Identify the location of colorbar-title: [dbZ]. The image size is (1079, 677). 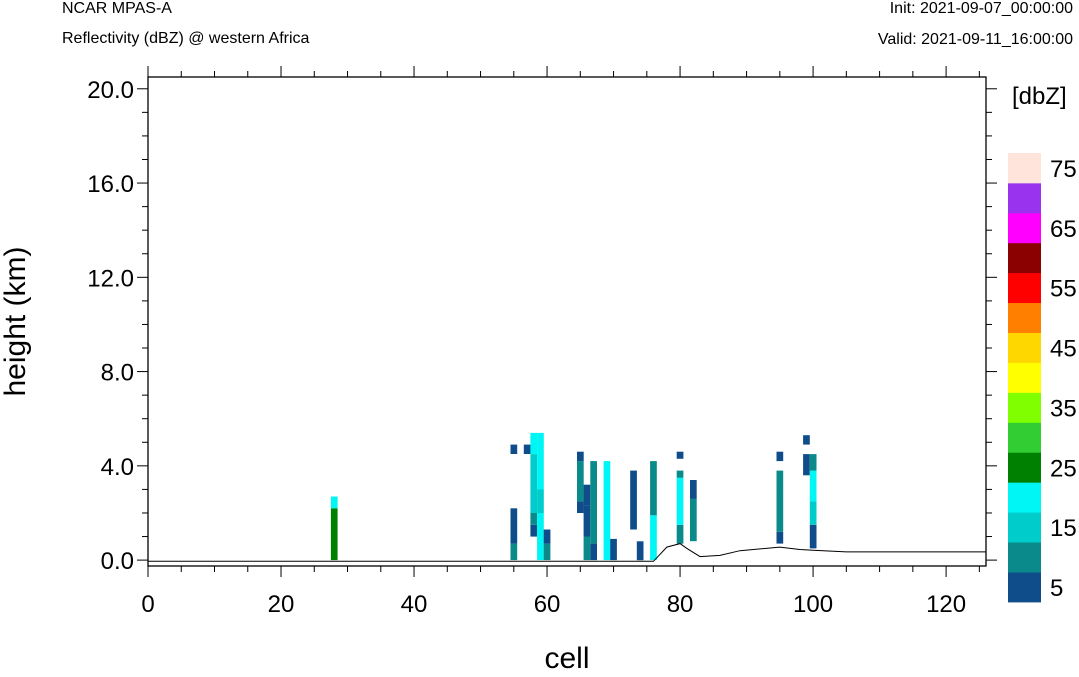
(1039, 96).